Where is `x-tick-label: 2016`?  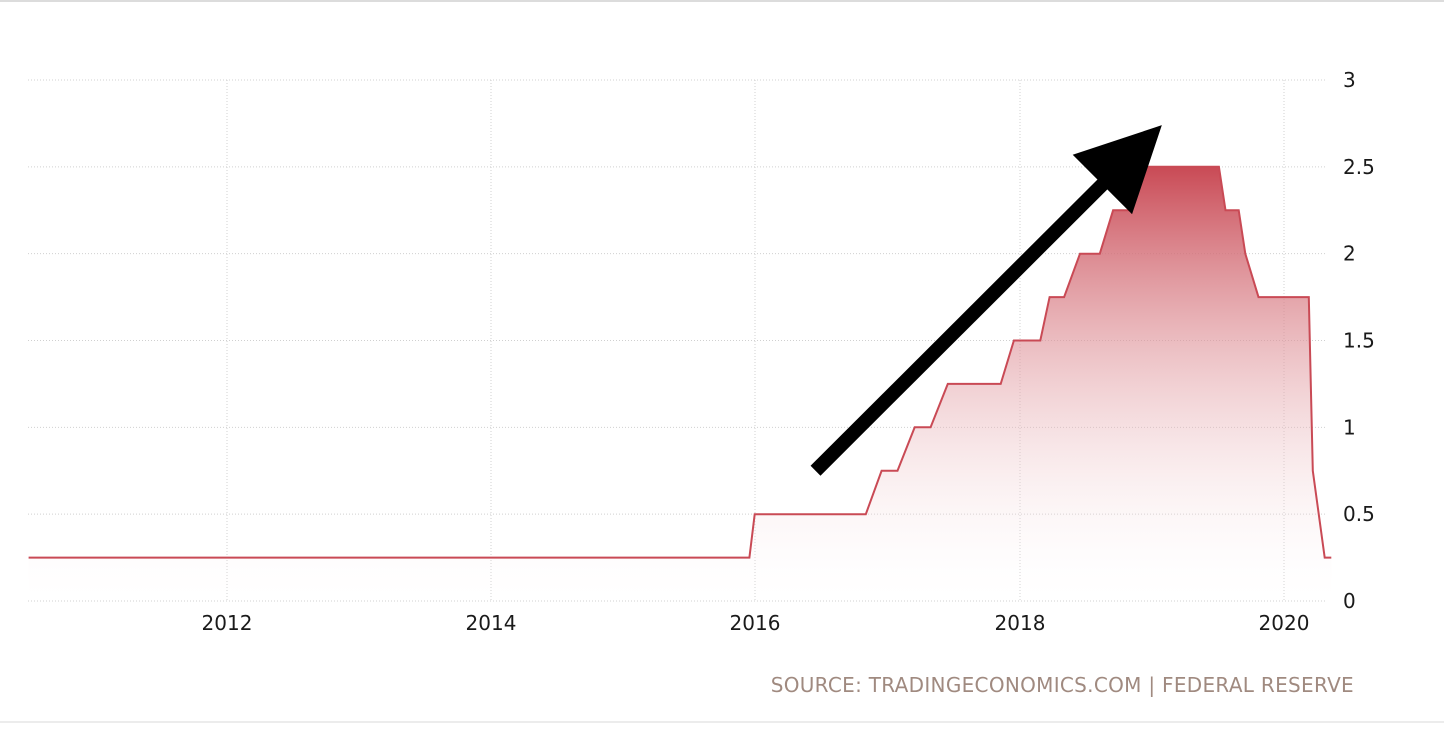 x-tick-label: 2016 is located at coordinates (755, 623).